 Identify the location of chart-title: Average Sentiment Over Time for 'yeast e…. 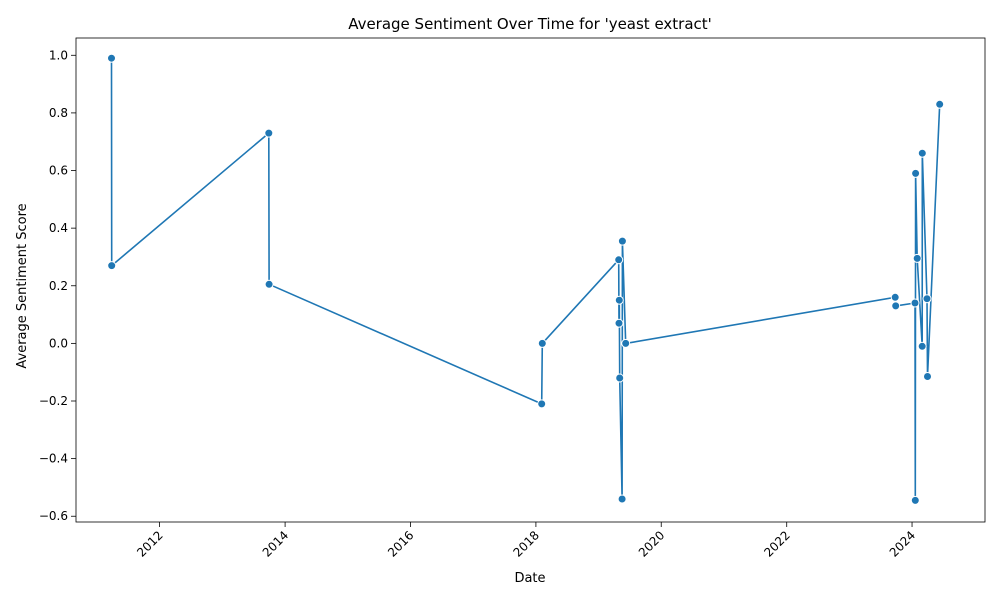
(530, 24).